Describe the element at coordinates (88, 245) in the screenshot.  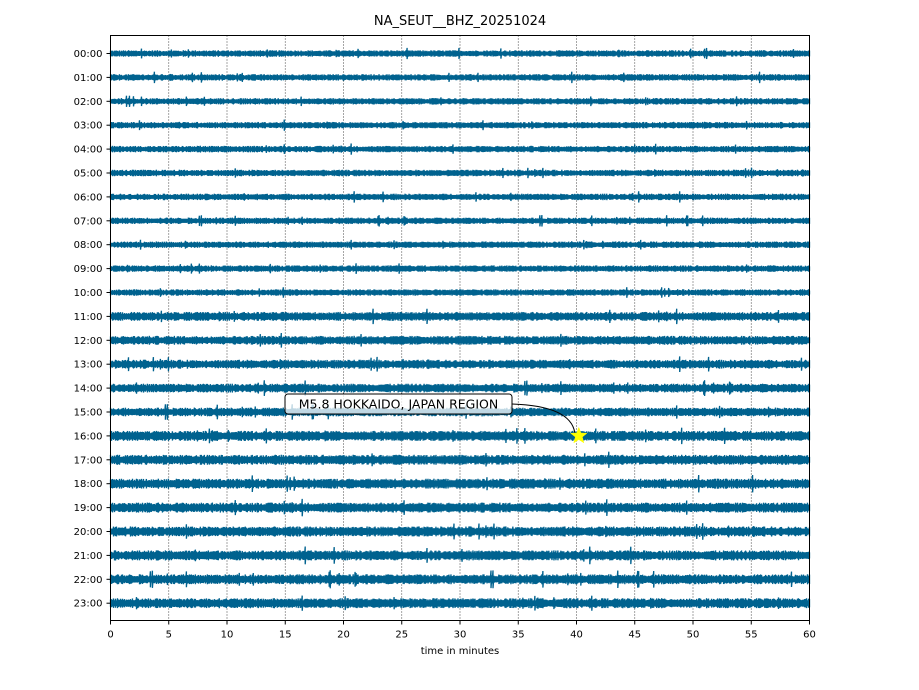
I see `y-tick-label: 08:00` at that location.